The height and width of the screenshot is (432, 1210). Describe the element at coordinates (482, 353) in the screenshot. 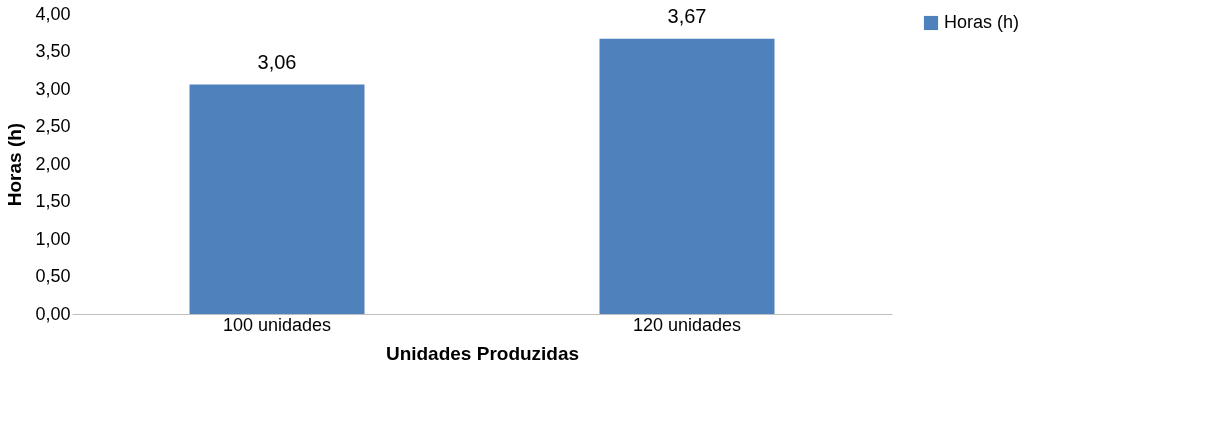

I see `x-axis-title: Unidades Produzidas` at that location.